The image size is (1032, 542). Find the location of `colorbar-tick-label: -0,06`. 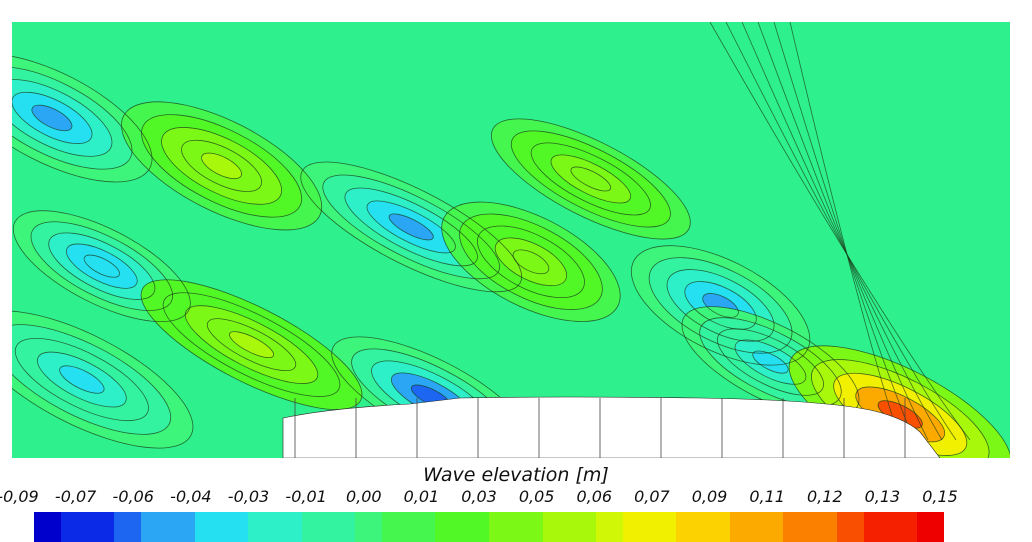

colorbar-tick-label: -0,06 is located at coordinates (133, 496).